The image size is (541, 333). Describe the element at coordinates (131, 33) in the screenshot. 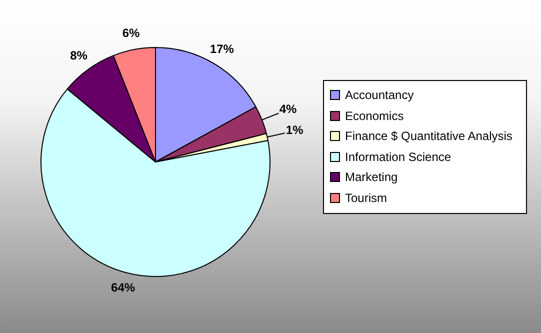

I see `data-label: 6%` at that location.